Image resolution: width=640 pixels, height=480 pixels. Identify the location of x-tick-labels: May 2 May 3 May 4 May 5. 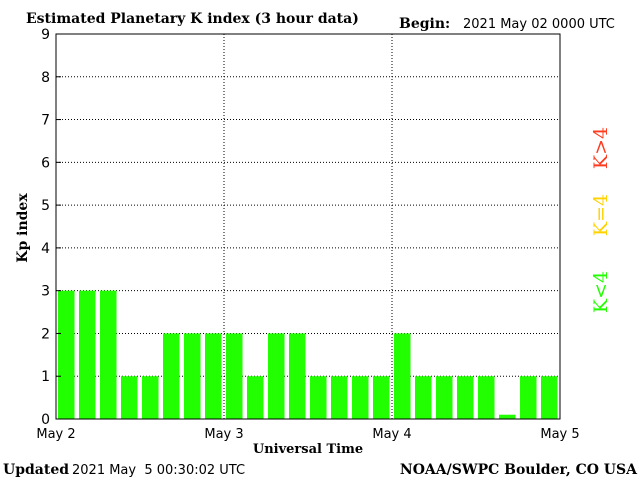
(307, 434).